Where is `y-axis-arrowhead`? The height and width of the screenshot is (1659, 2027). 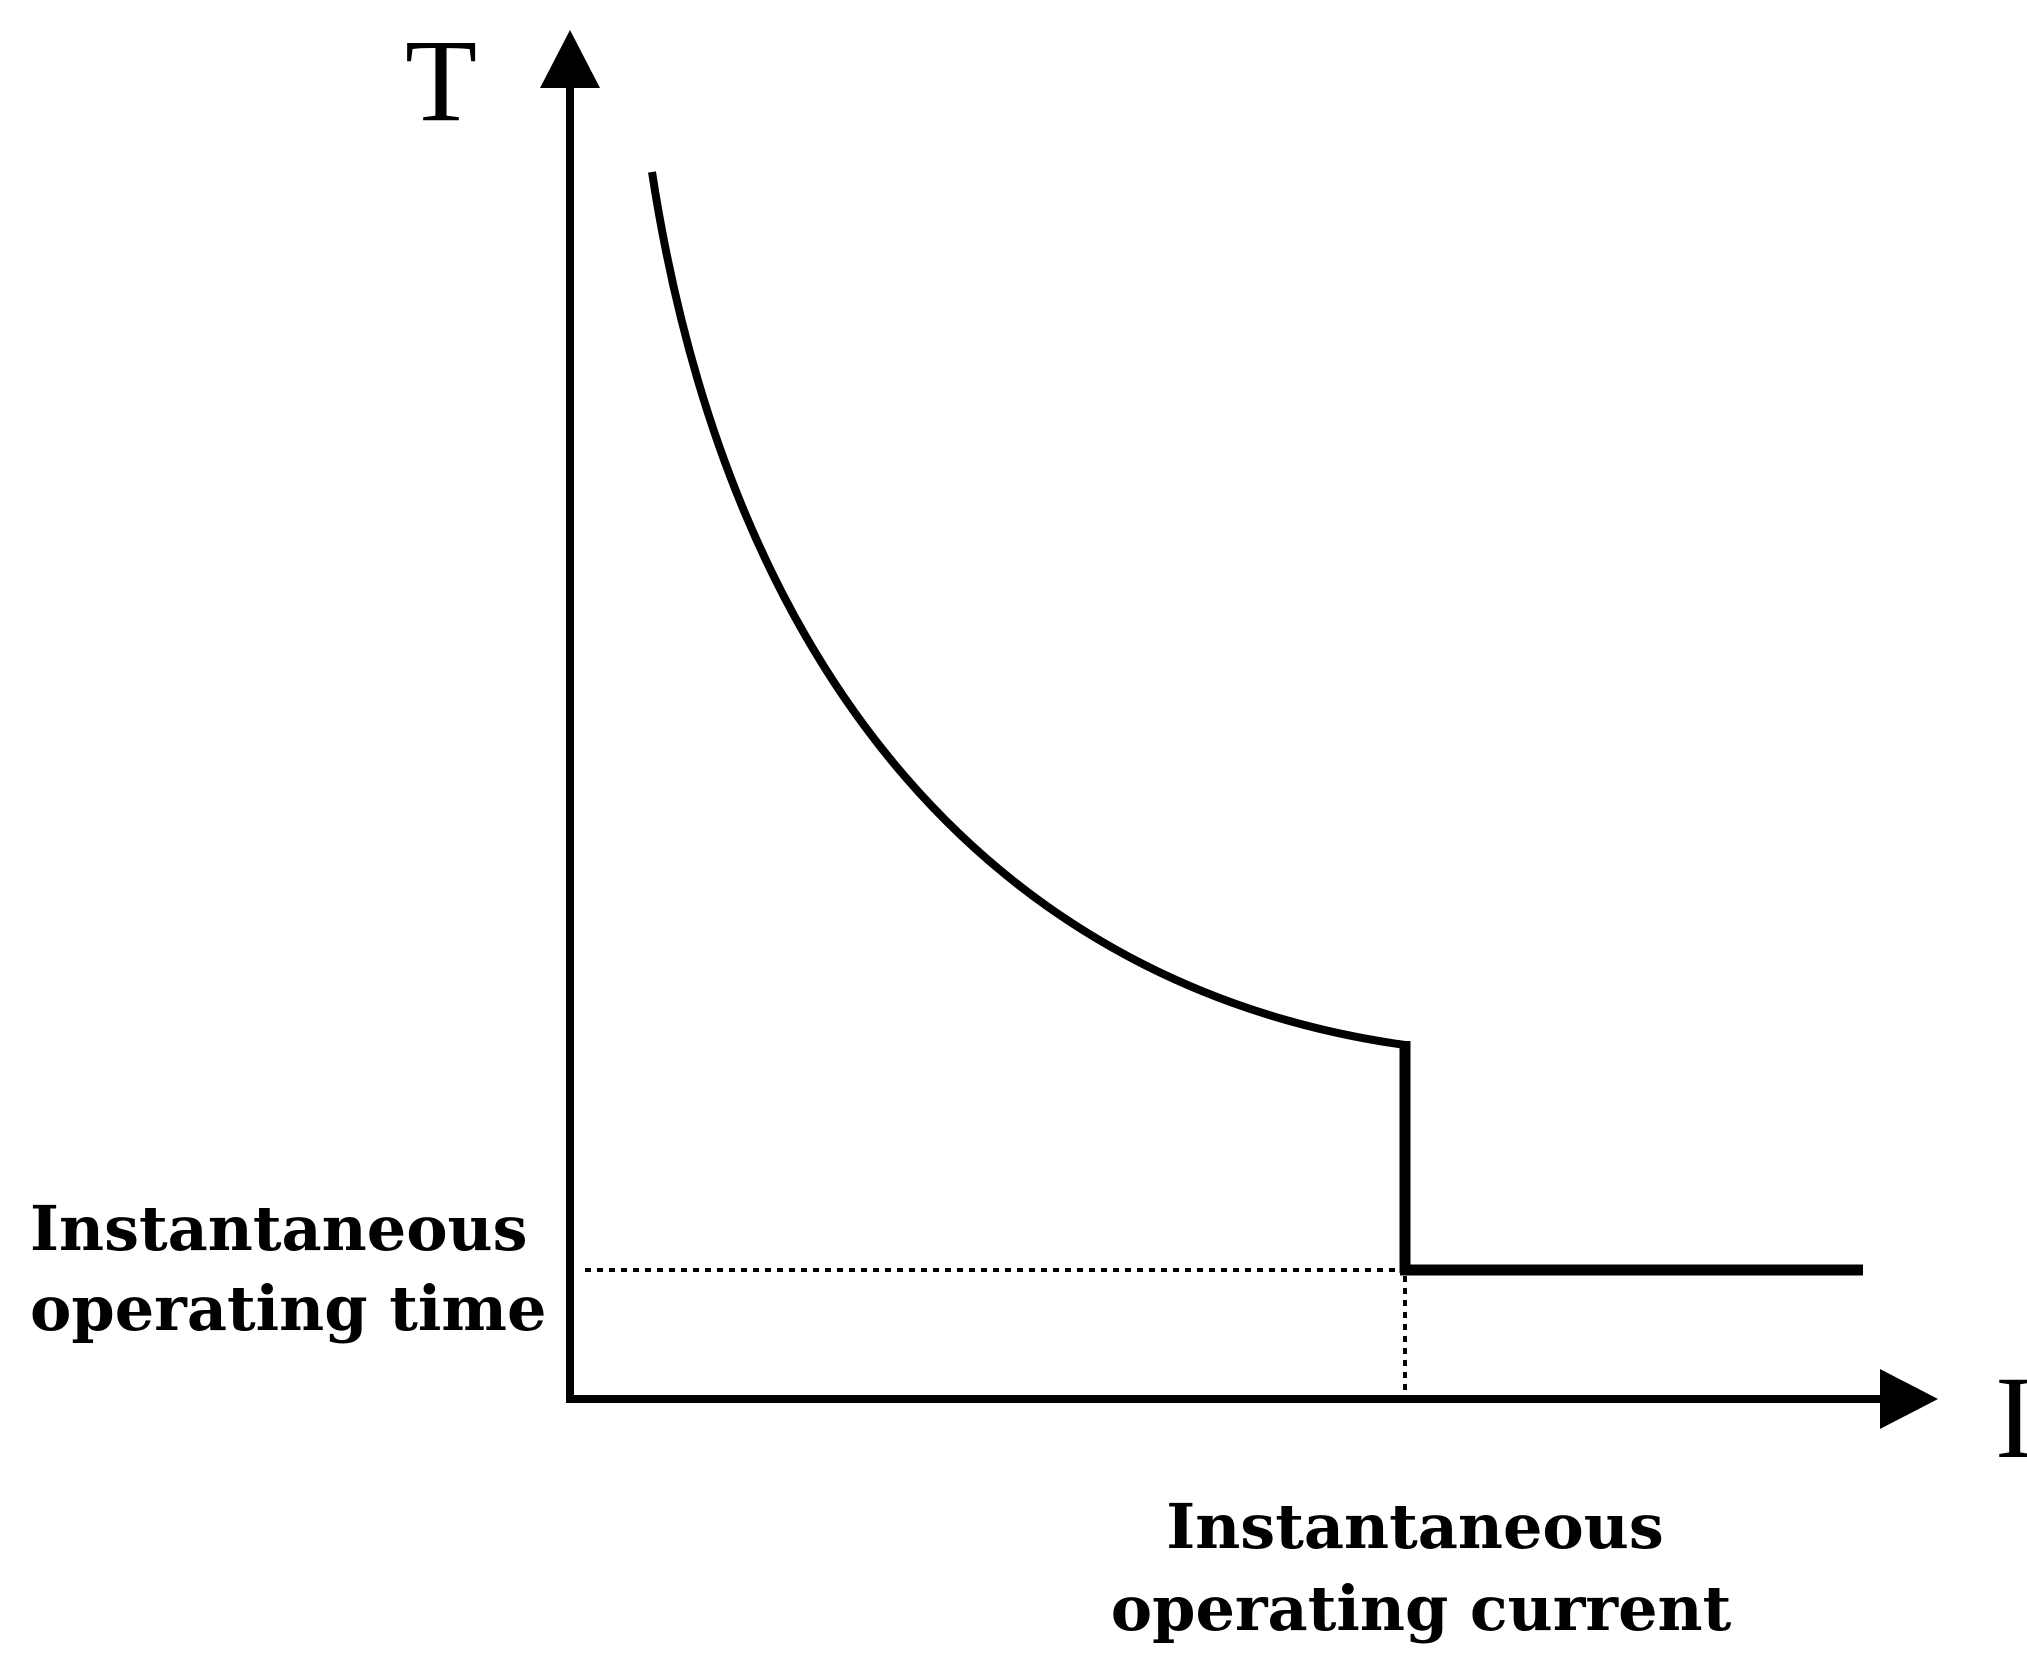
y-axis-arrowhead is located at coordinates (570, 59).